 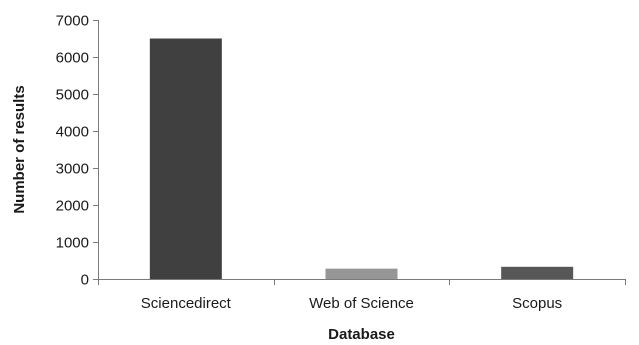 What do you see at coordinates (537, 272) in the screenshot?
I see `bar-scopus` at bounding box center [537, 272].